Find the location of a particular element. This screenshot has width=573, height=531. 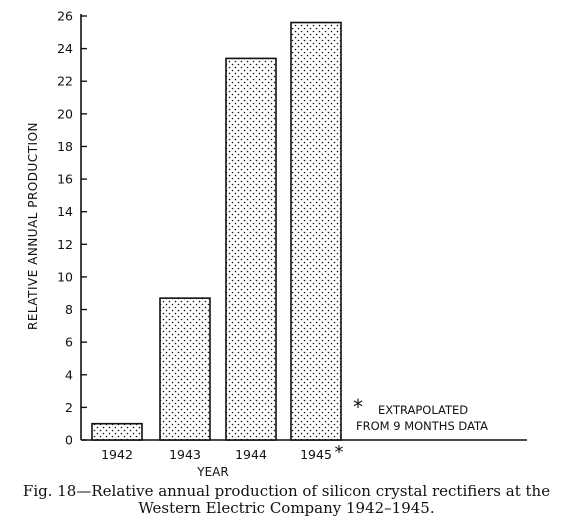

annotation-line-2: FROM 9 MONTHS DATA is located at coordinates (422, 426).